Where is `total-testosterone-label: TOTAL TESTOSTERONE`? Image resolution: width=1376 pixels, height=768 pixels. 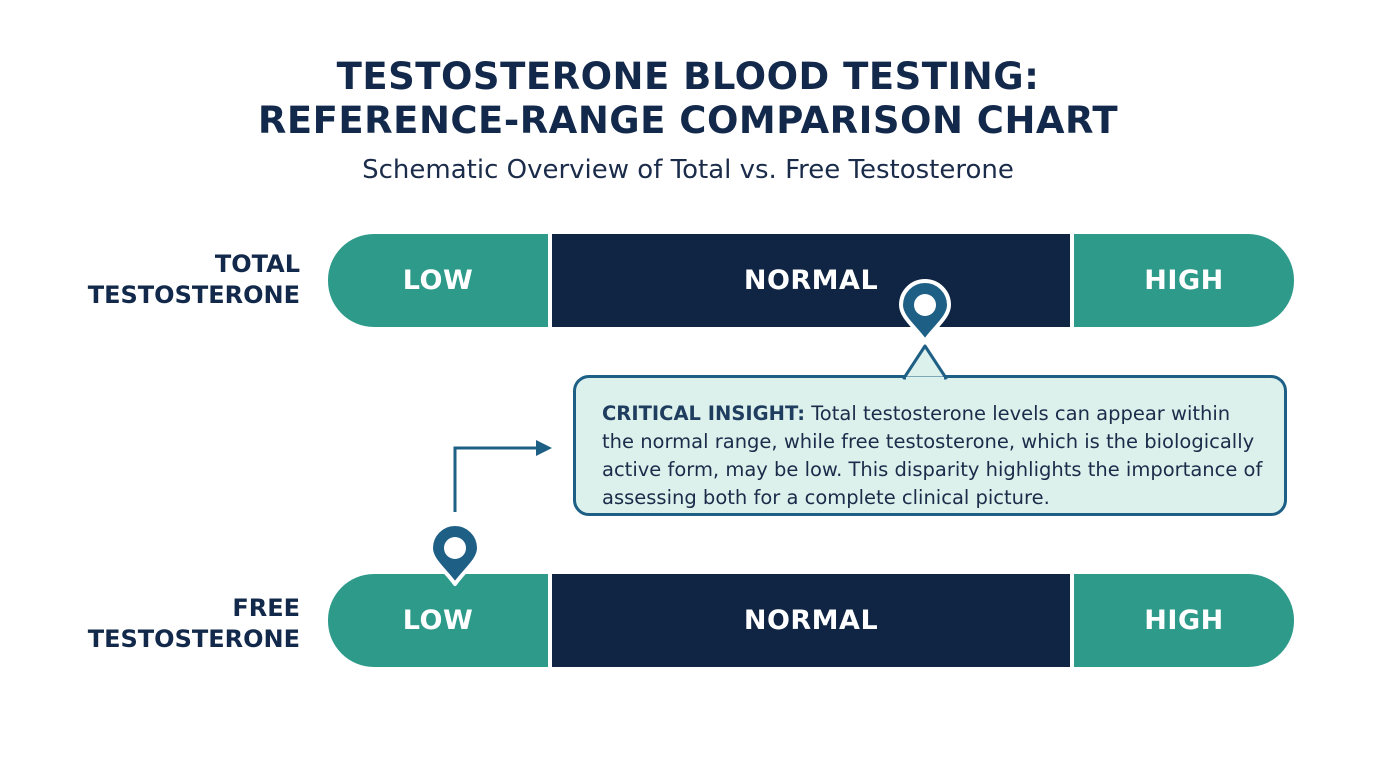 total-testosterone-label: TOTAL TESTOSTERONE is located at coordinates (160, 280).